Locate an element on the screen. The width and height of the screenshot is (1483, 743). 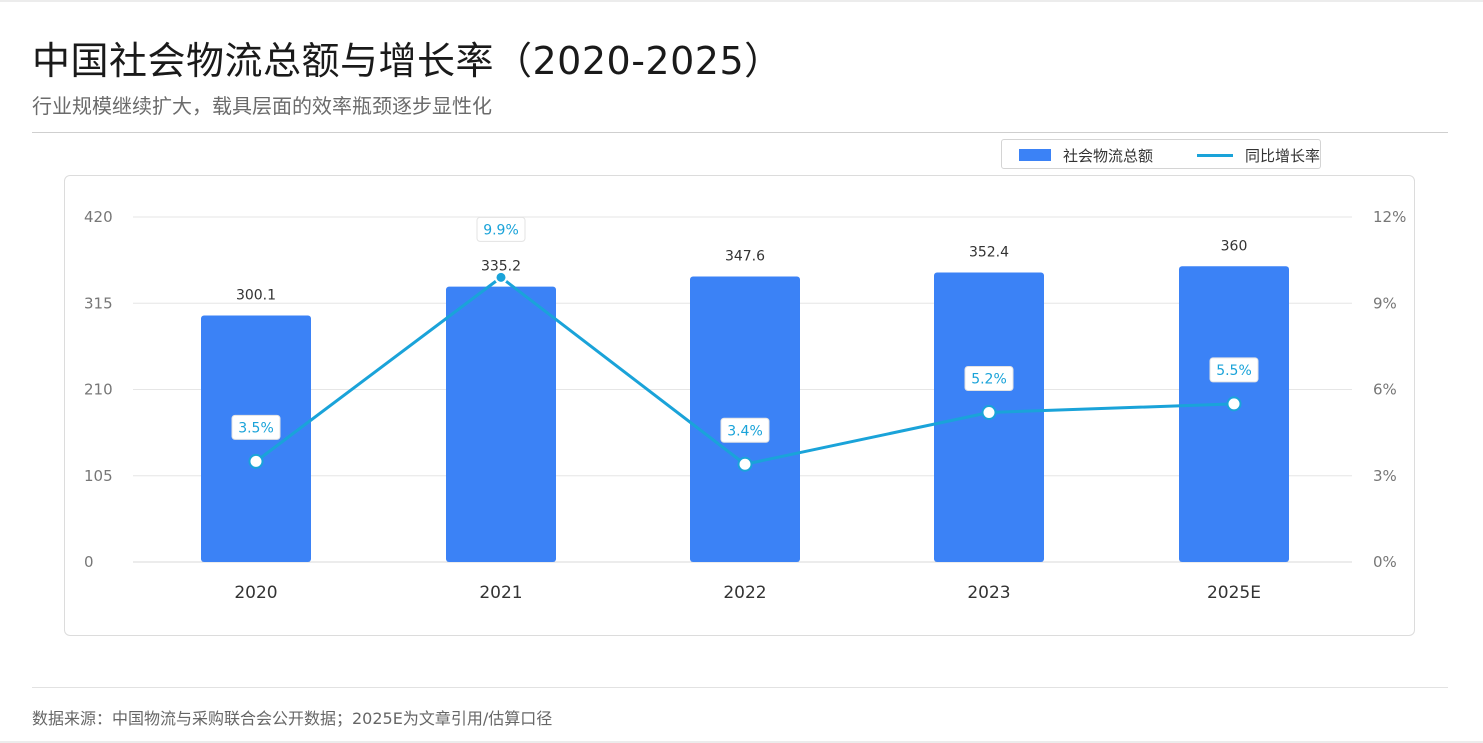
bottom-rule is located at coordinates (741, 742).